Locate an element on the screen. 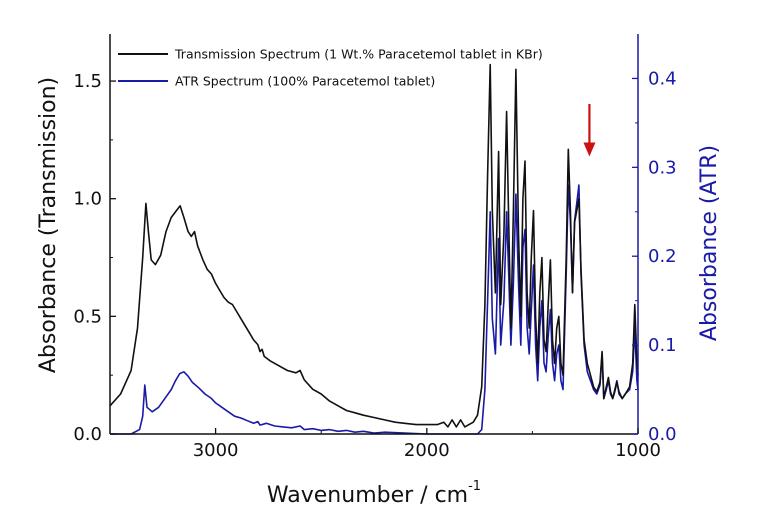 This screenshot has height=523, width=764. right-y-tick-label-1: 0.1 is located at coordinates (662, 345).